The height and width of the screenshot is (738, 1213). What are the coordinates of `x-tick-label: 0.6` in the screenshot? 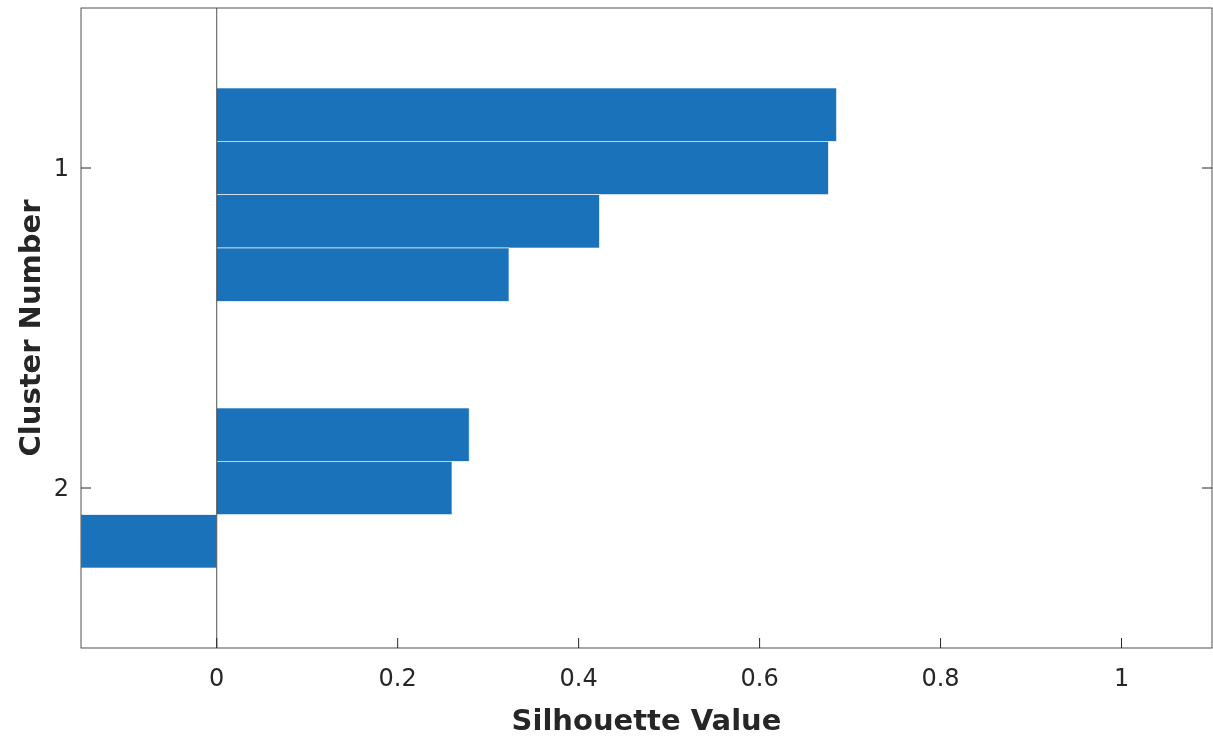 It's located at (759, 678).